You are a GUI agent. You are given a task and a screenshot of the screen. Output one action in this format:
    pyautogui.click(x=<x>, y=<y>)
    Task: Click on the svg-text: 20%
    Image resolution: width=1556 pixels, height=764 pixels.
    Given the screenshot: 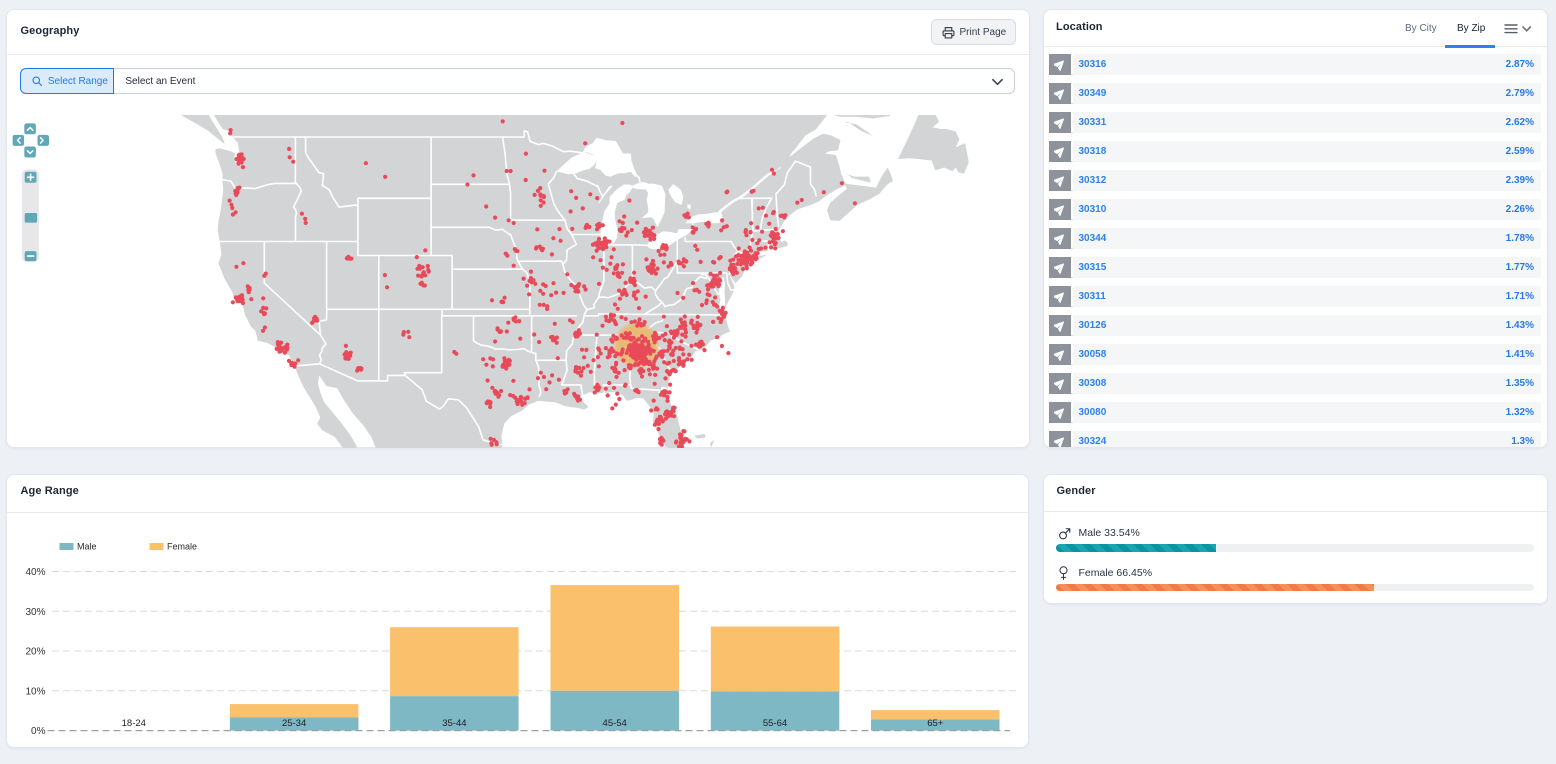 What is the action you would take?
    pyautogui.click(x=35, y=652)
    